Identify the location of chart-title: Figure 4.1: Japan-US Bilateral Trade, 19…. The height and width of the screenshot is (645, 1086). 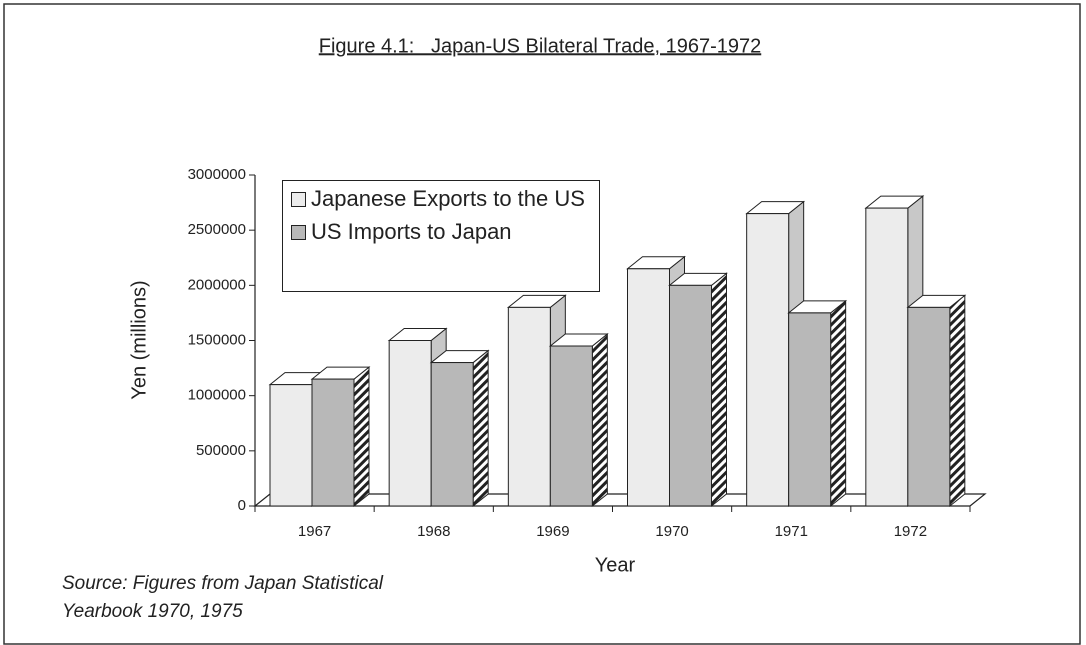
(540, 46).